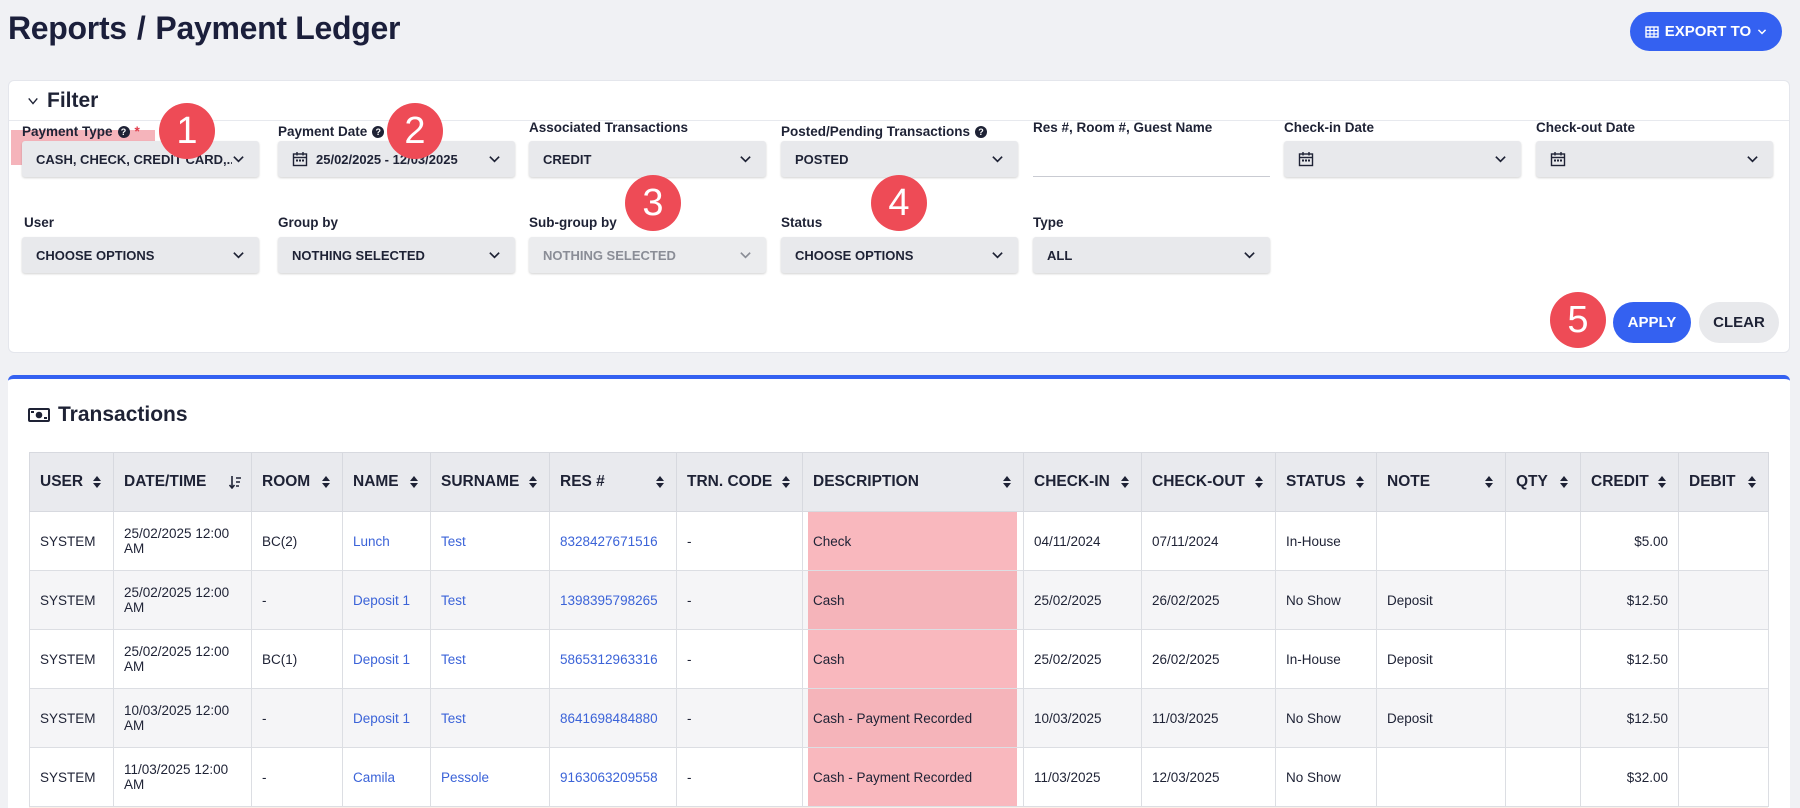 This screenshot has width=1800, height=808. Describe the element at coordinates (396, 255) in the screenshot. I see `group-by-select: NOTHING SELECTED` at that location.